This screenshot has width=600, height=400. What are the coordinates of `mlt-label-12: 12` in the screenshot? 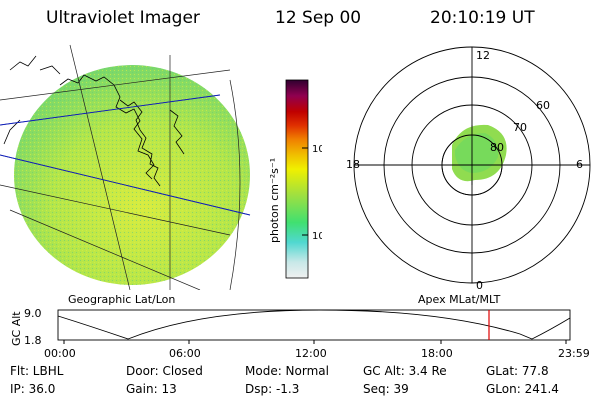 It's located at (483, 55).